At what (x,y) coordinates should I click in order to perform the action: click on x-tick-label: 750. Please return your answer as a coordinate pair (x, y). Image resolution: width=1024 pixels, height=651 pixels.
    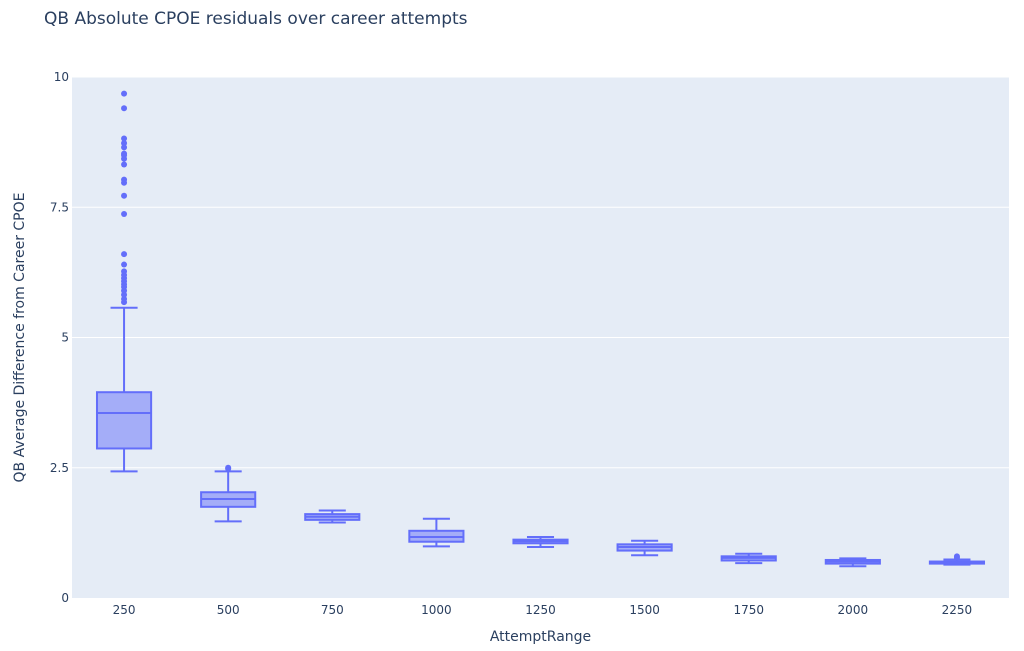
    Looking at the image, I should click on (332, 610).